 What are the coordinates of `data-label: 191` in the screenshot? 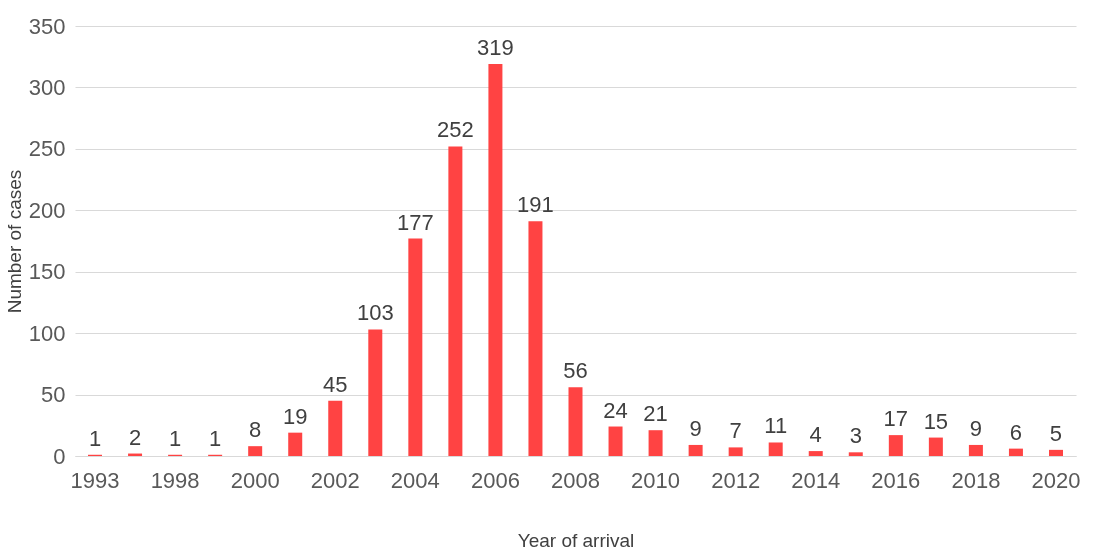 It's located at (535, 205).